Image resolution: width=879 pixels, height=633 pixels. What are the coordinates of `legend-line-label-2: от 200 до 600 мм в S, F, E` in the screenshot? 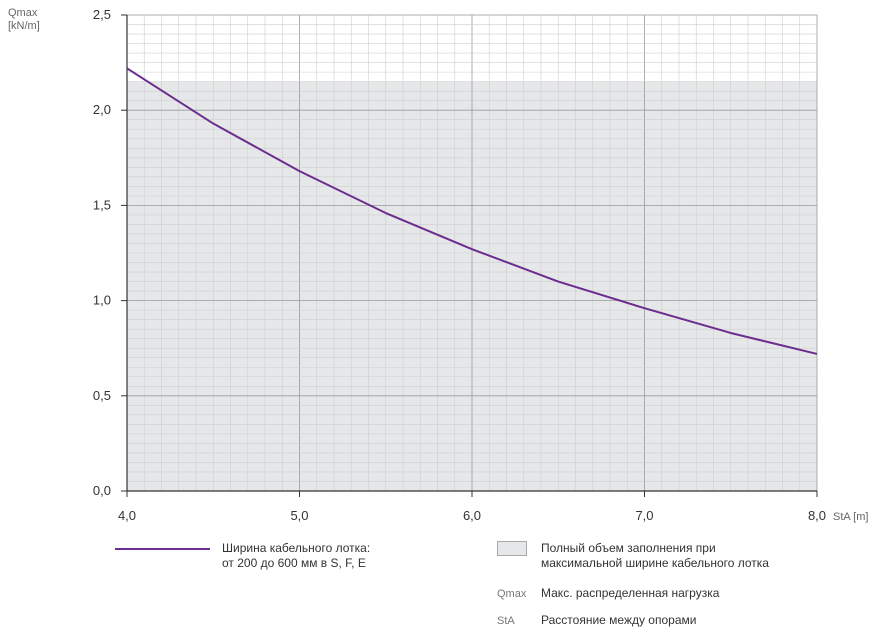 It's located at (294, 563).